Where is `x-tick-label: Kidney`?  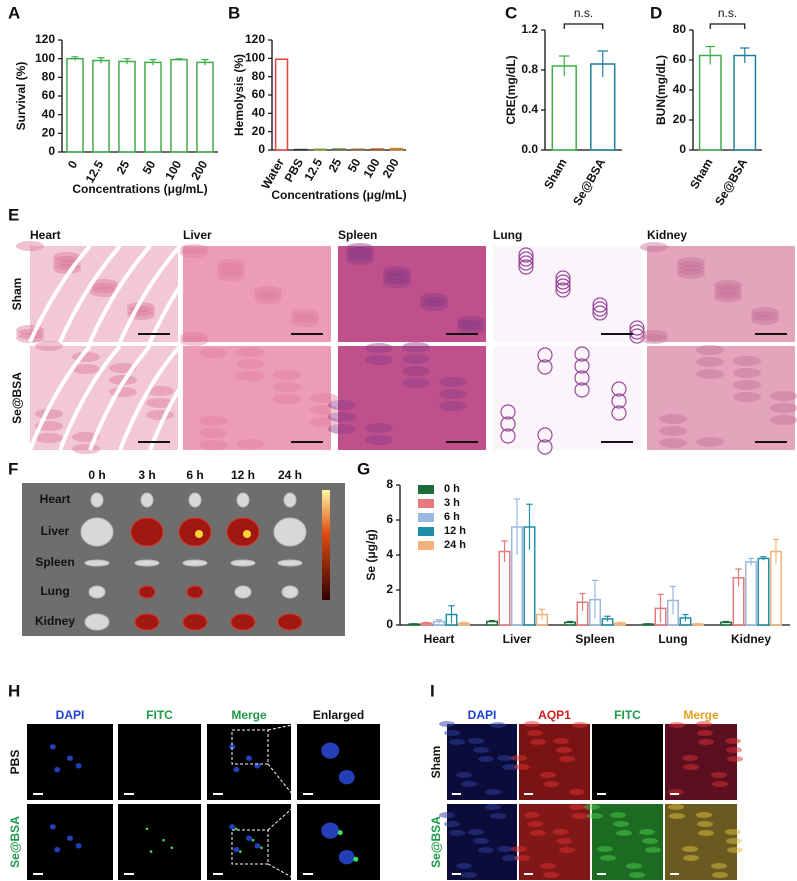 x-tick-label: Kidney is located at coordinates (751, 639).